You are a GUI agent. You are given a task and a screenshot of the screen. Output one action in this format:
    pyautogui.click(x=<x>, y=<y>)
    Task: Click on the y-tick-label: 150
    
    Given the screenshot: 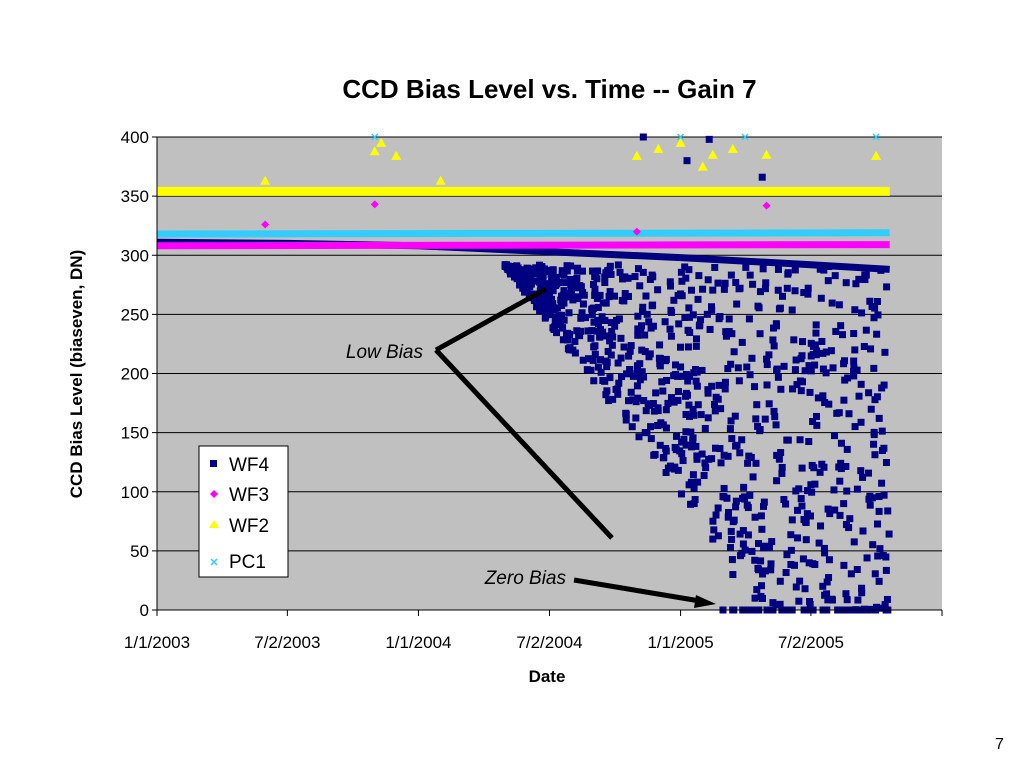 What is the action you would take?
    pyautogui.click(x=135, y=433)
    